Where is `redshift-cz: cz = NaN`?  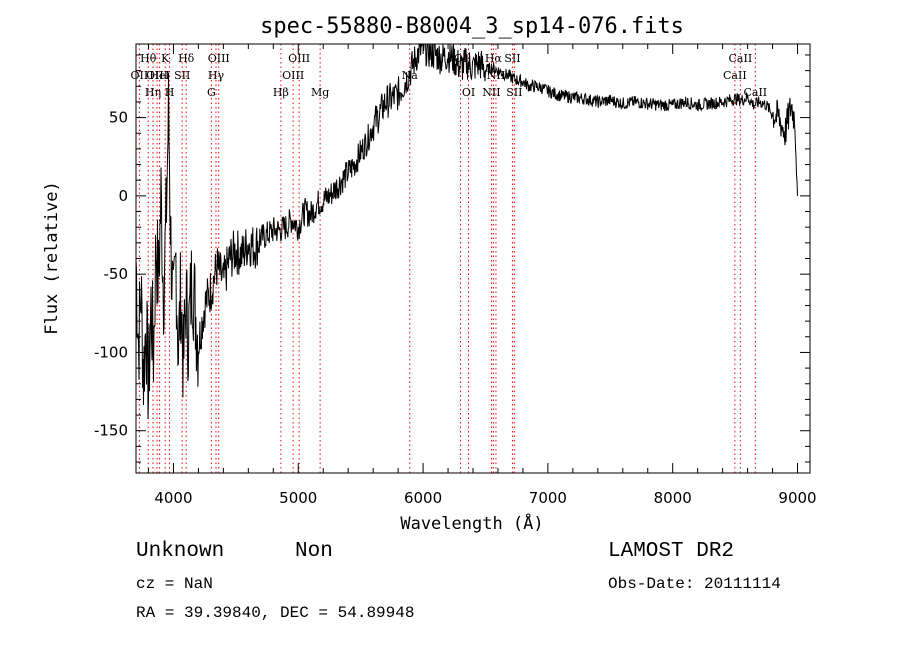
redshift-cz: cz = NaN is located at coordinates (174, 584).